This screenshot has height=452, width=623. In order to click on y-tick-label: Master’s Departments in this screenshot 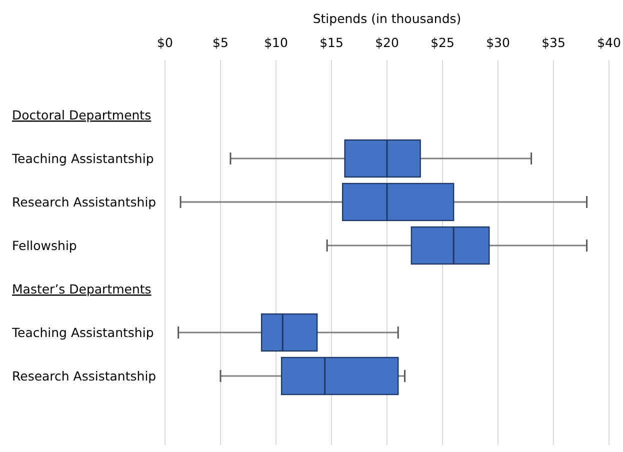, I will do `click(82, 289)`.